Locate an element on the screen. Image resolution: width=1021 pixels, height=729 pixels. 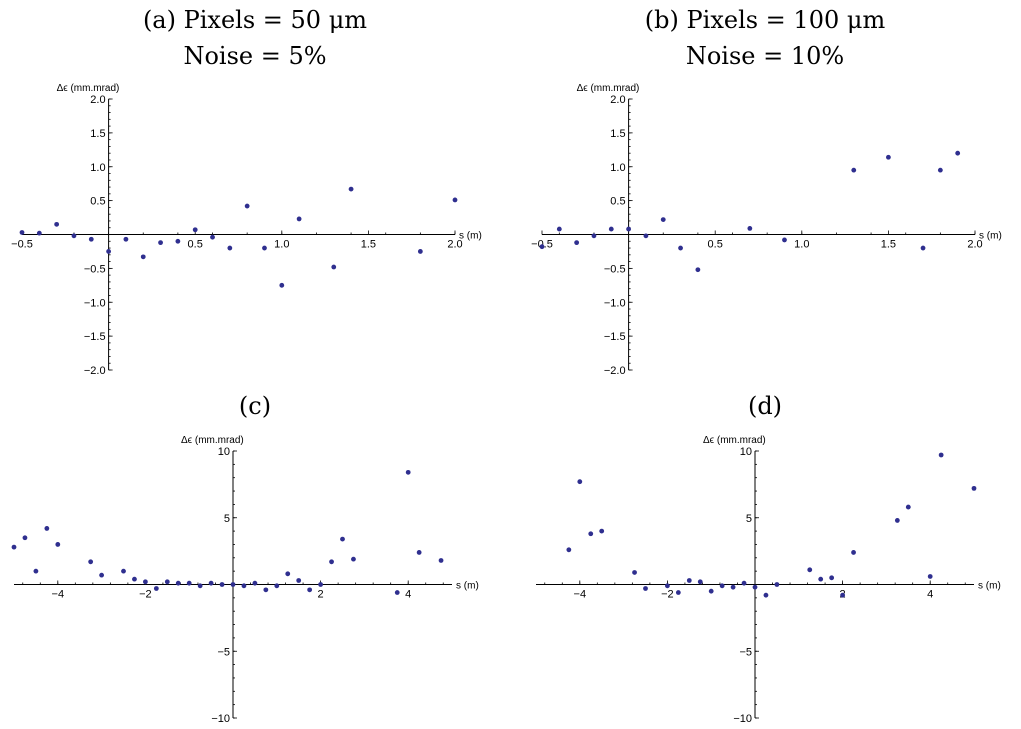
y-tick-label: −2.0 is located at coordinates (615, 371).